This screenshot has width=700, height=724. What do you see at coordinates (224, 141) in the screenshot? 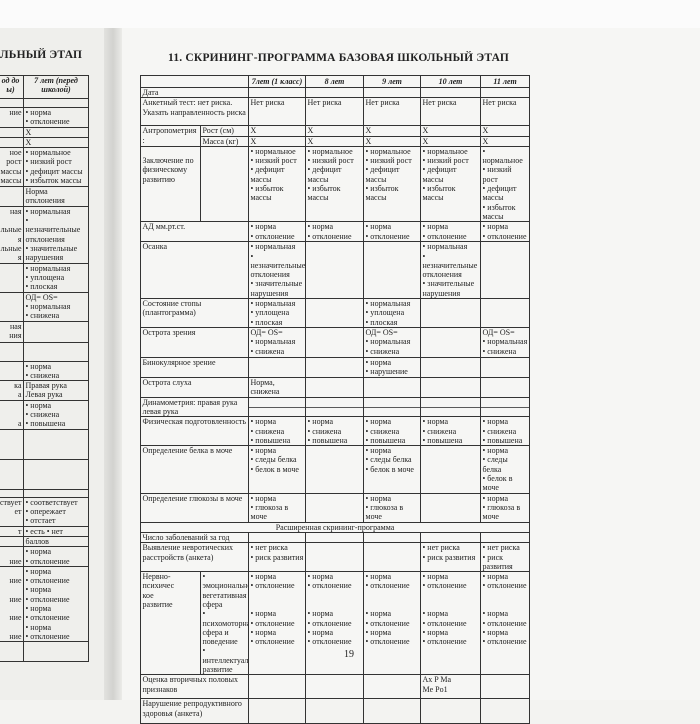
I see `row-sublabel: Масса (кг)` at bounding box center [224, 141].